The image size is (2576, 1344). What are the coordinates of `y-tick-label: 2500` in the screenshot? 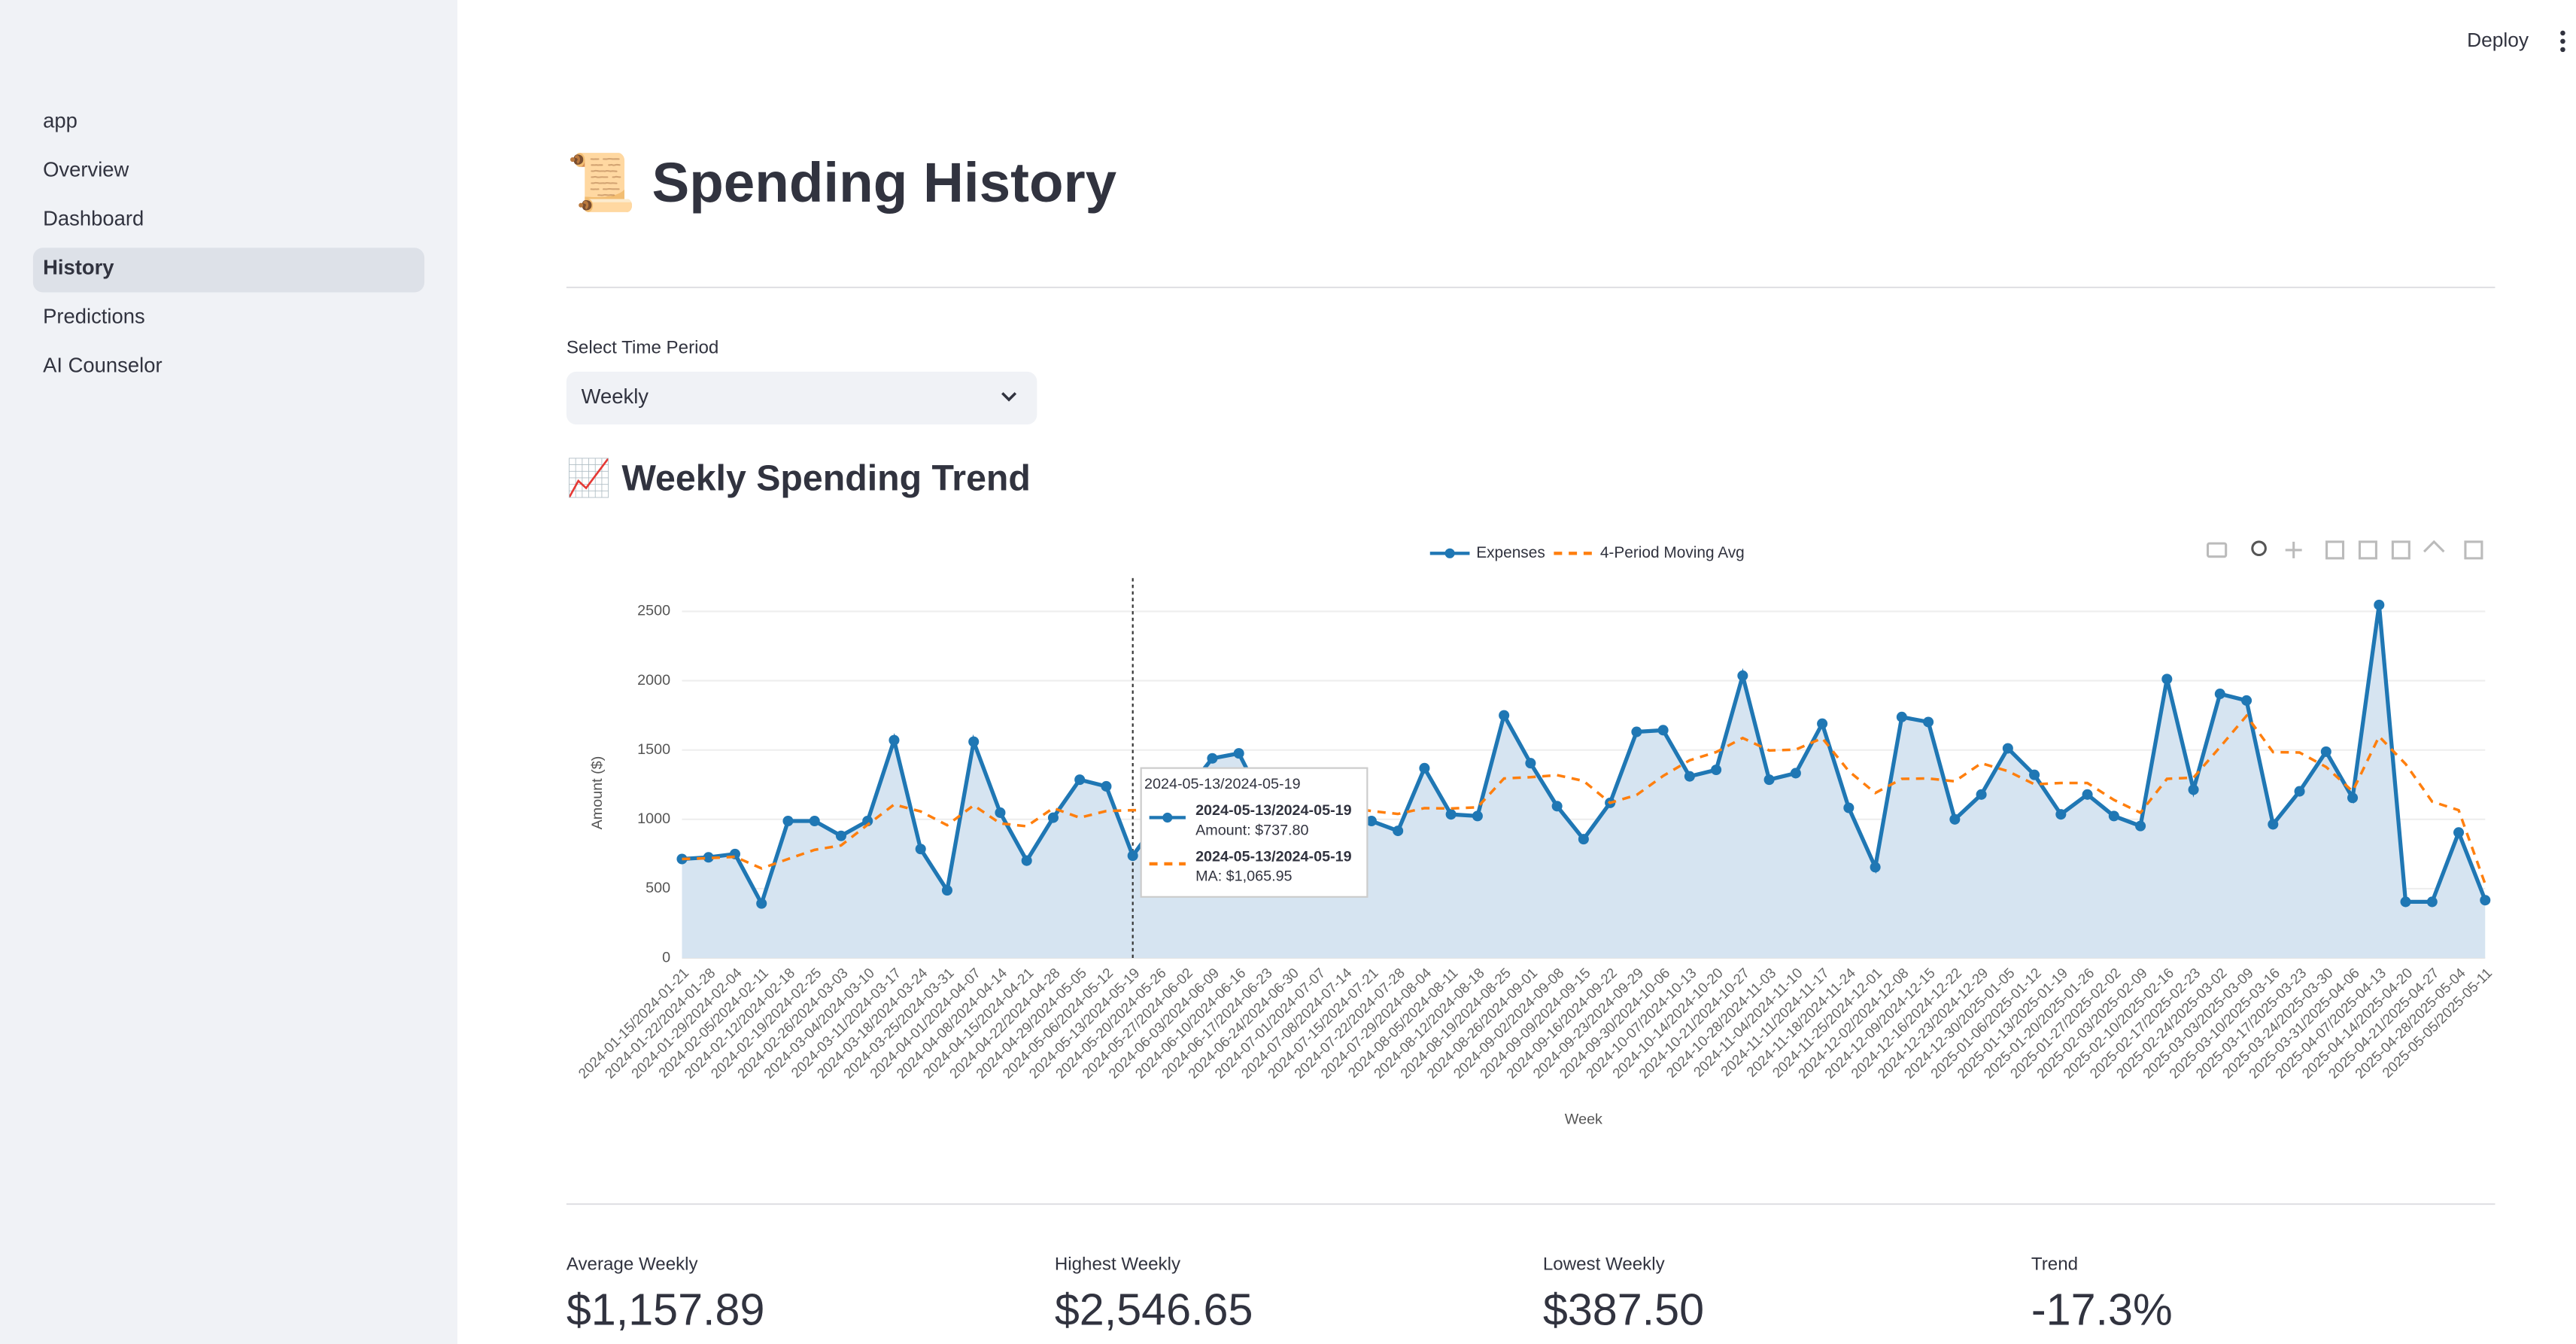 It's located at (654, 611).